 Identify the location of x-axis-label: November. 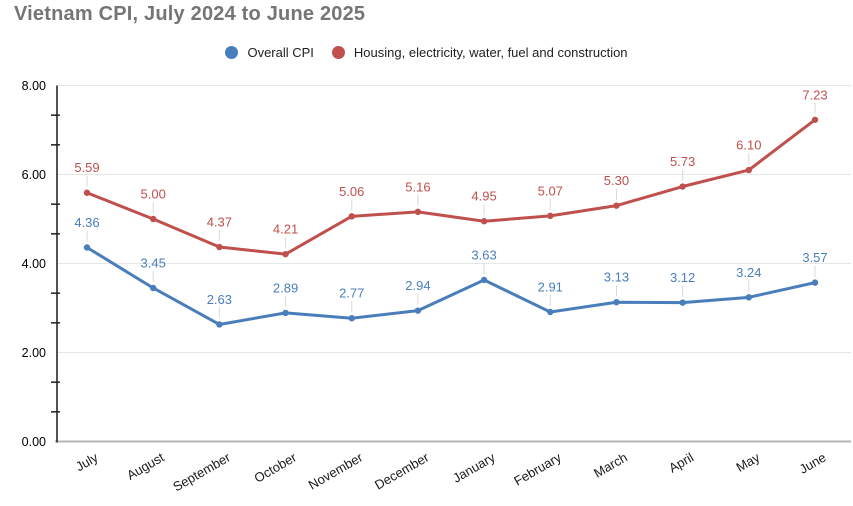
(336, 470).